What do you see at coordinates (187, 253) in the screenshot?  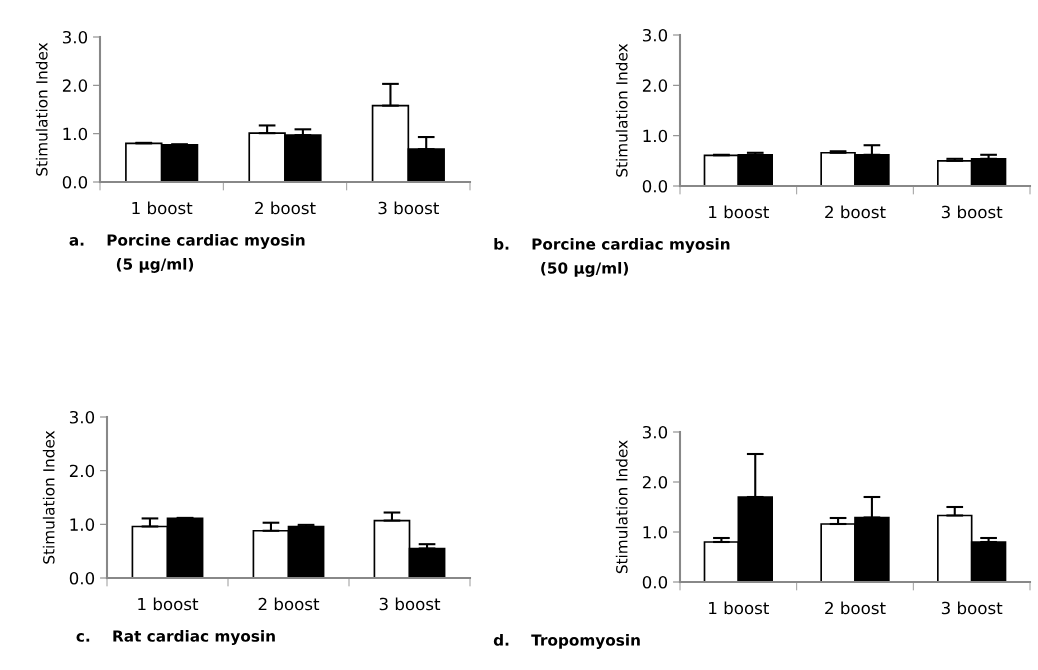 I see `text: a. Porcine cardiac myosin (5 µg/ml)` at bounding box center [187, 253].